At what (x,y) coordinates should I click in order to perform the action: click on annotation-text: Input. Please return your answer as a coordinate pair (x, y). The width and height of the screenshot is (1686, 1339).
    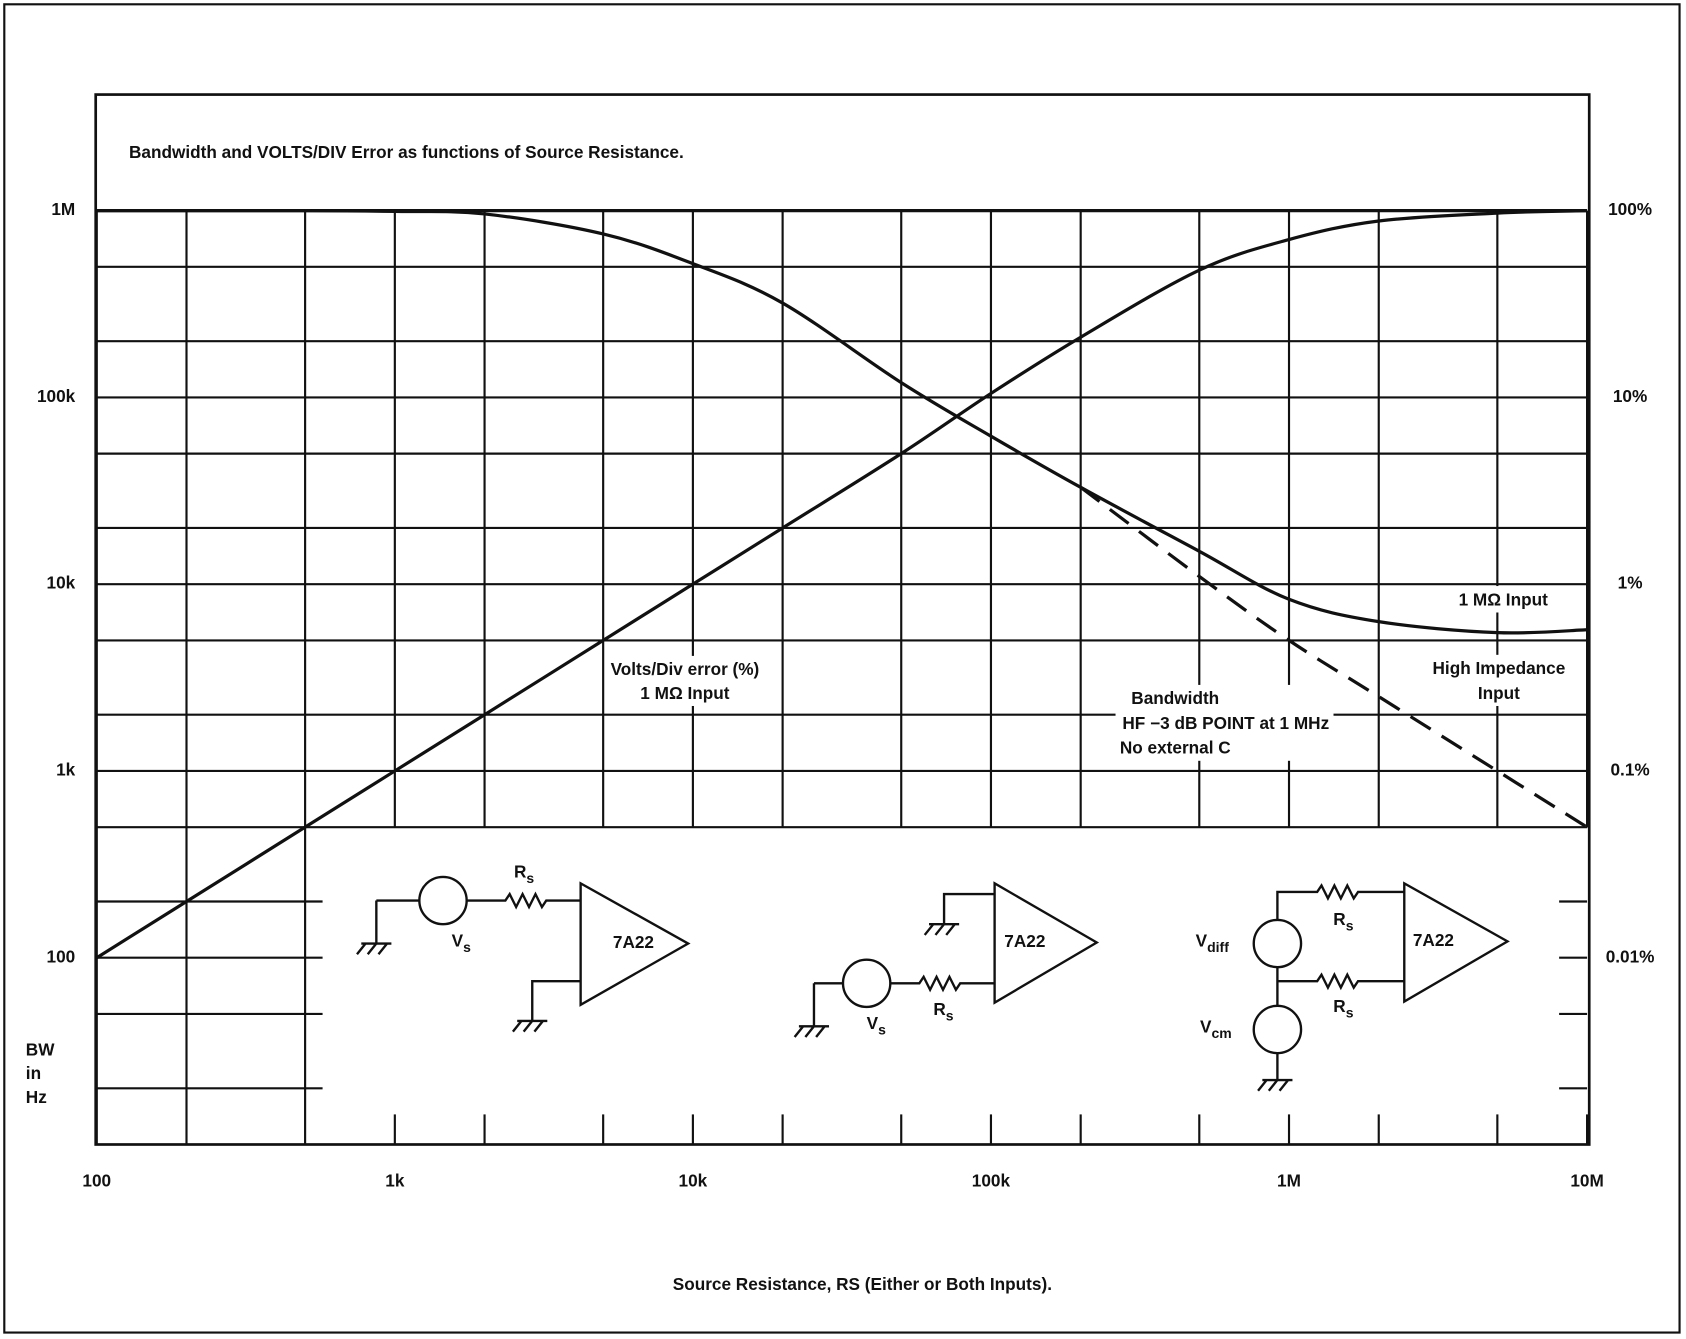
    Looking at the image, I should click on (1499, 693).